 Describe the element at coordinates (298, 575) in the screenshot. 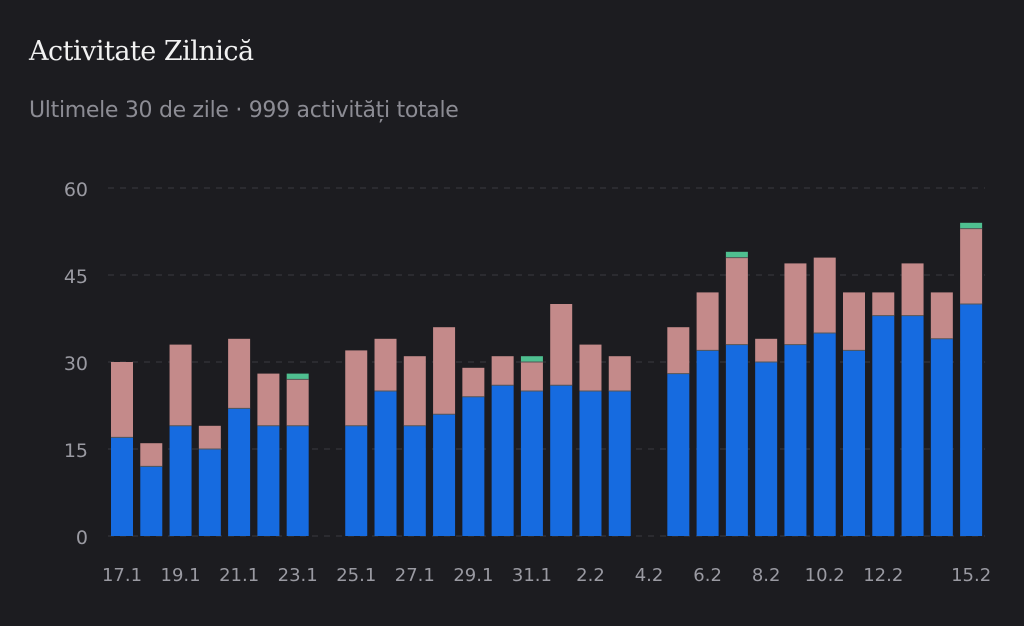

I see `x-tick-label: 23.1` at that location.